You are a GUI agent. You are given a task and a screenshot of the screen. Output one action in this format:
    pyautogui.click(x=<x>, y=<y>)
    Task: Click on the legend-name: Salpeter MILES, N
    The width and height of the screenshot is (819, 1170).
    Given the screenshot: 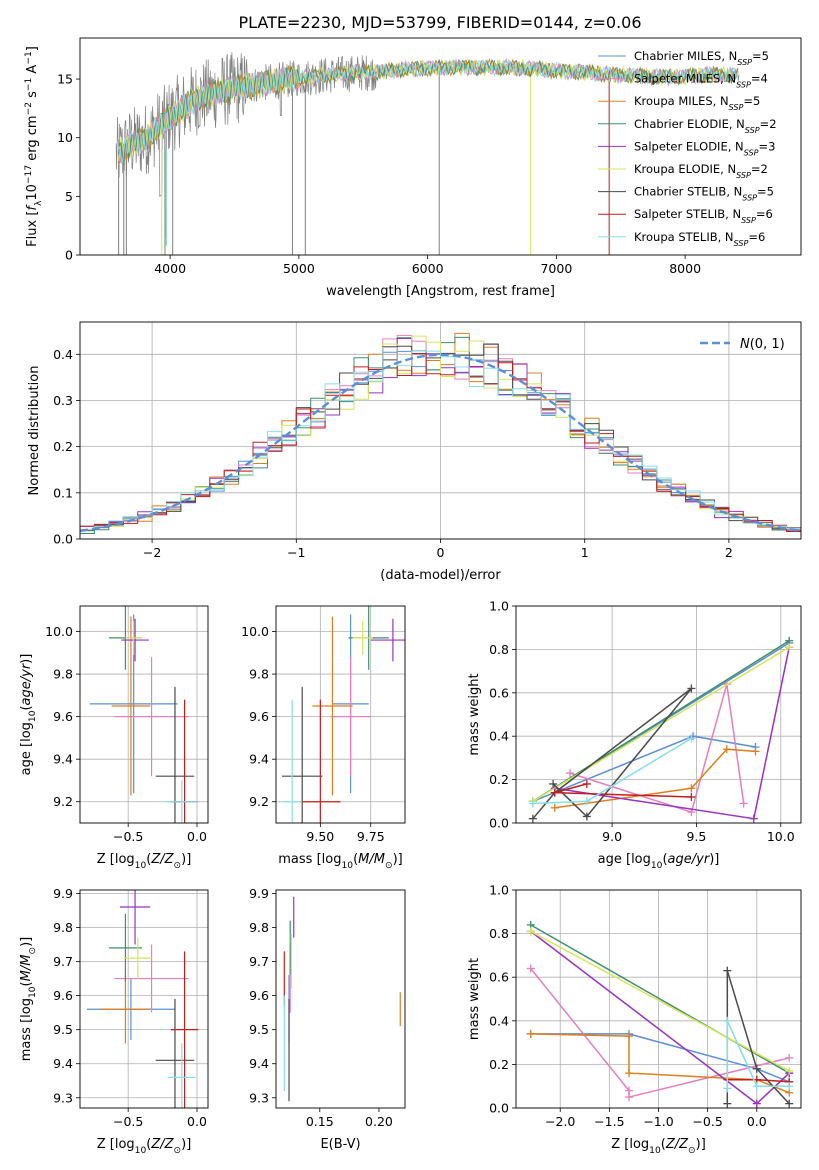 What is the action you would take?
    pyautogui.click(x=685, y=79)
    